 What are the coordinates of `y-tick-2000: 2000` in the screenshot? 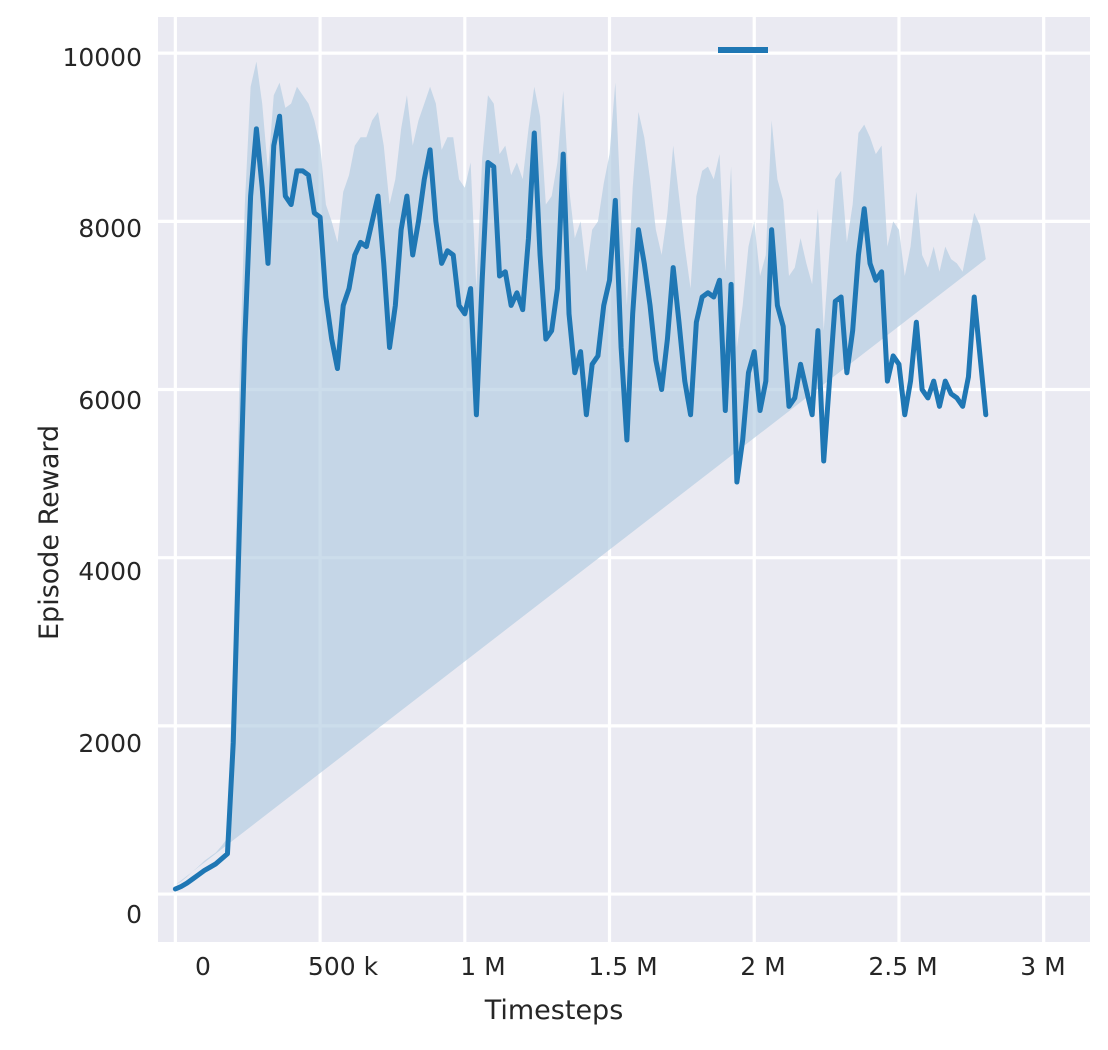 It's located at (110, 743).